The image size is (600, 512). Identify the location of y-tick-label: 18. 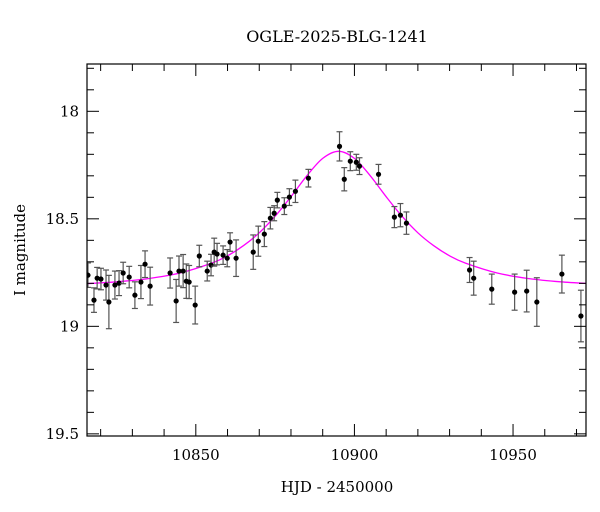
(69, 111).